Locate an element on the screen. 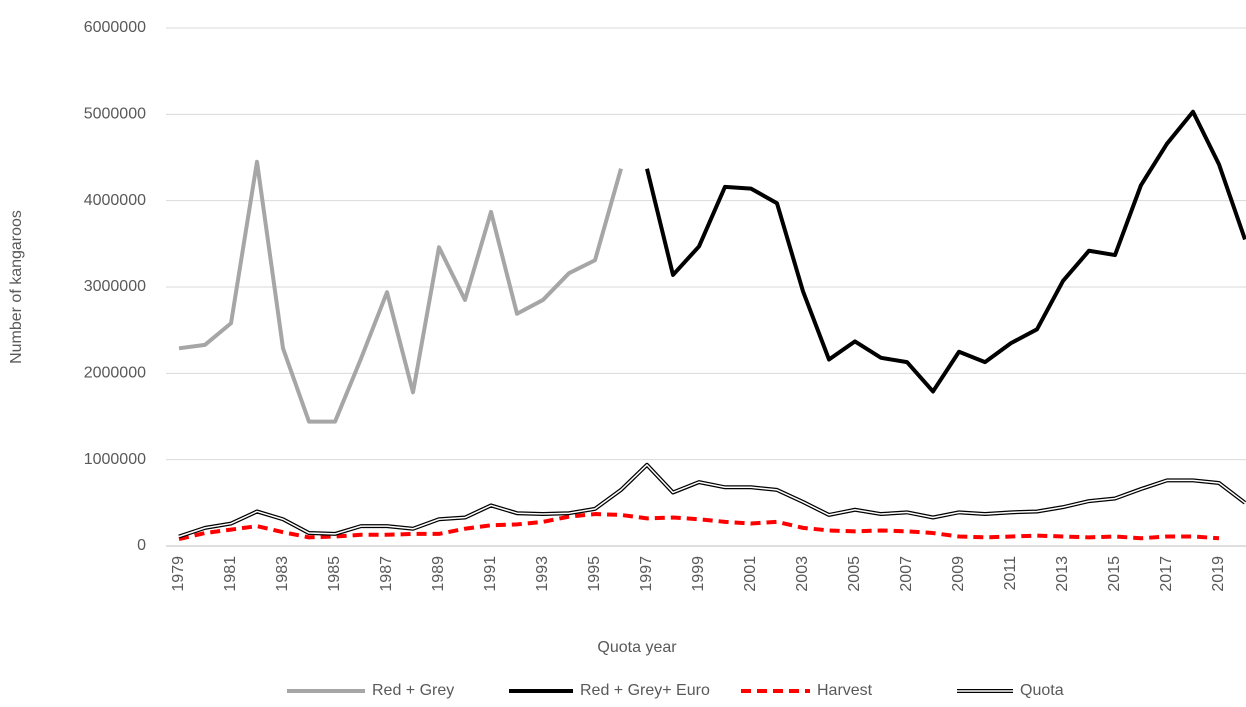 Image resolution: width=1246 pixels, height=707 pixels. y-tick-label: 2000000 is located at coordinates (115, 373).